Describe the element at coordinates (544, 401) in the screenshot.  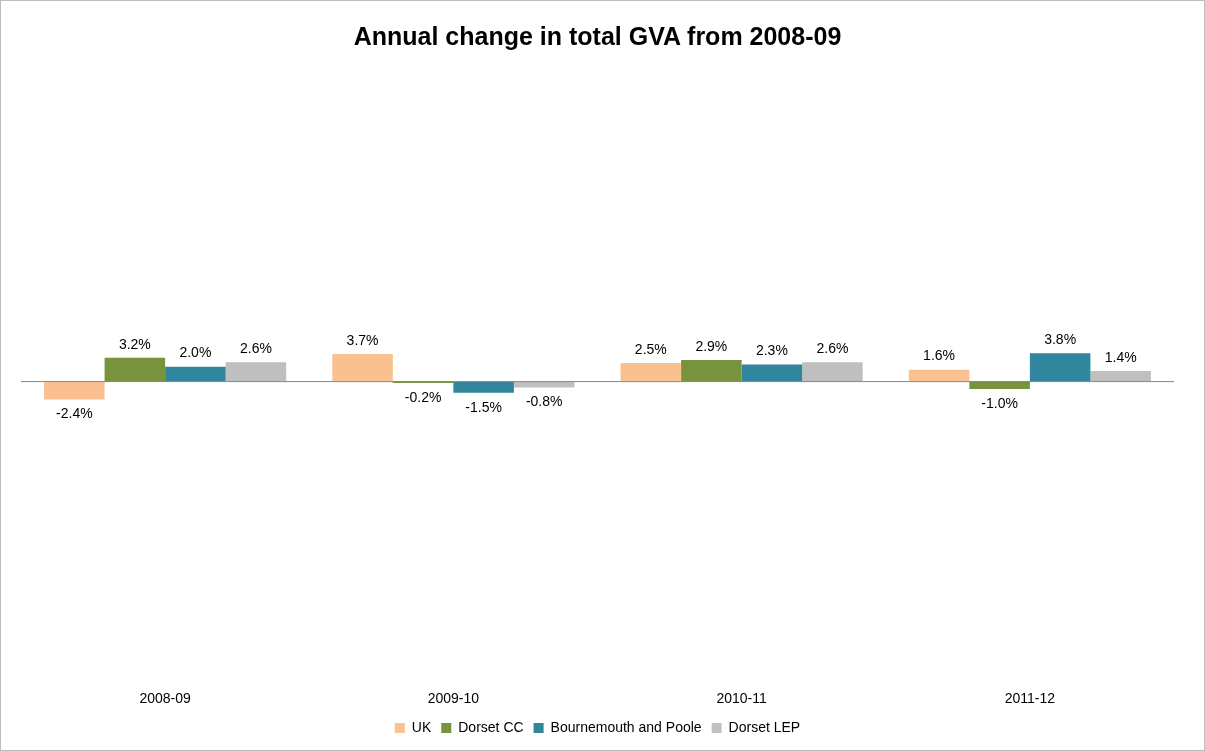
I see `data-label: -0.8%` at that location.